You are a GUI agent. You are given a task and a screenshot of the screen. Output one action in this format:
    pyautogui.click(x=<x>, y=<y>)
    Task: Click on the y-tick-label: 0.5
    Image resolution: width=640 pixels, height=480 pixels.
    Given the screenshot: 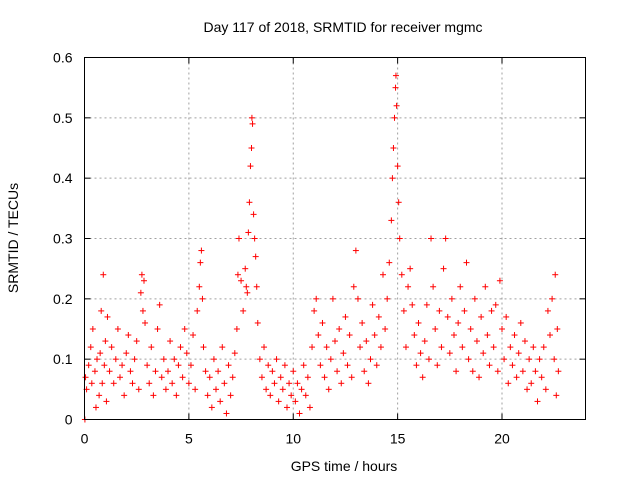 What is the action you would take?
    pyautogui.click(x=63, y=118)
    